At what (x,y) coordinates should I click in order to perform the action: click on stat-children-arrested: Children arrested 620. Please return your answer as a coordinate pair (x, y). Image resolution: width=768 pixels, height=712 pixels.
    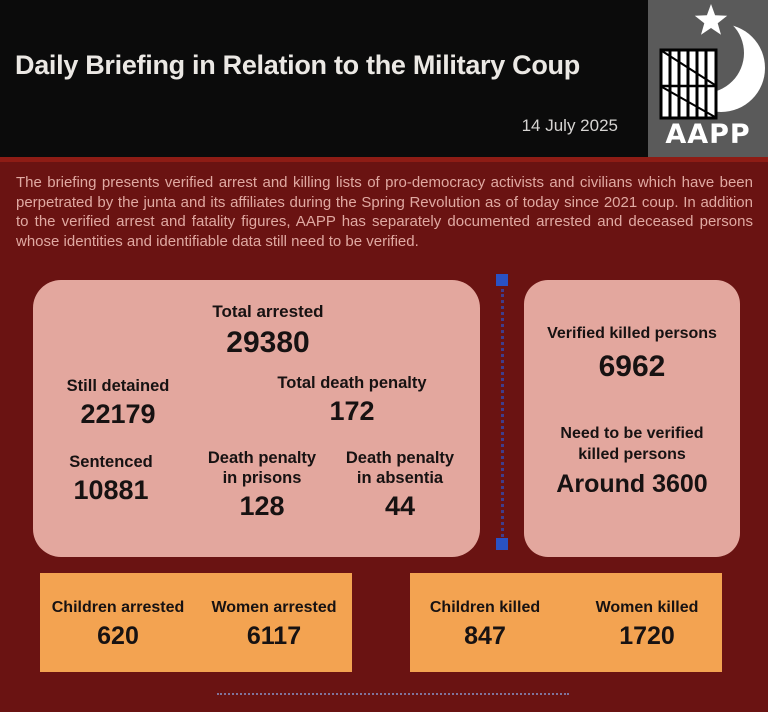
    Looking at the image, I should click on (118, 624).